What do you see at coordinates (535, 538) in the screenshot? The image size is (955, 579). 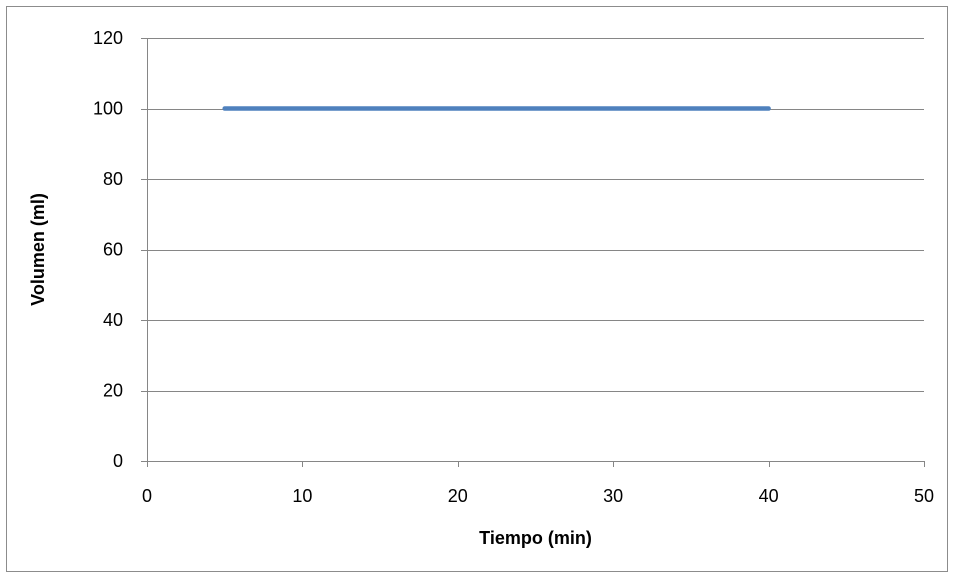 I see `x-axis-title: Tiempo (min)` at bounding box center [535, 538].